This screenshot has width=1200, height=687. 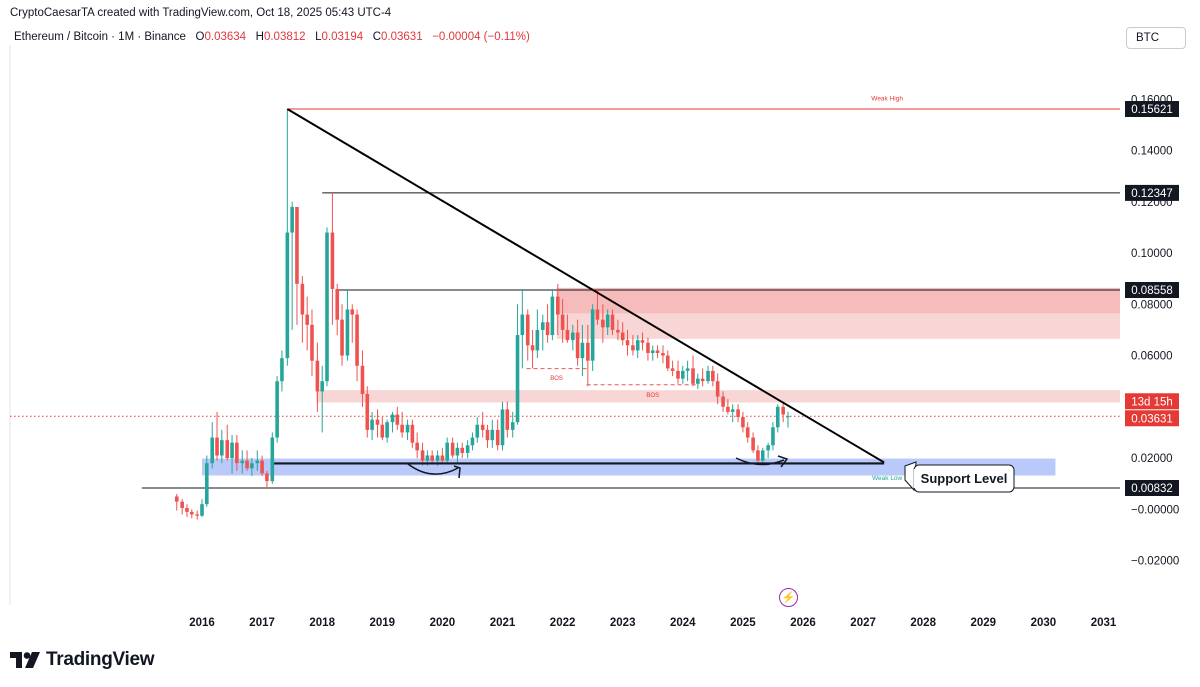 I want to click on callout-pointer, so click(x=910, y=476).